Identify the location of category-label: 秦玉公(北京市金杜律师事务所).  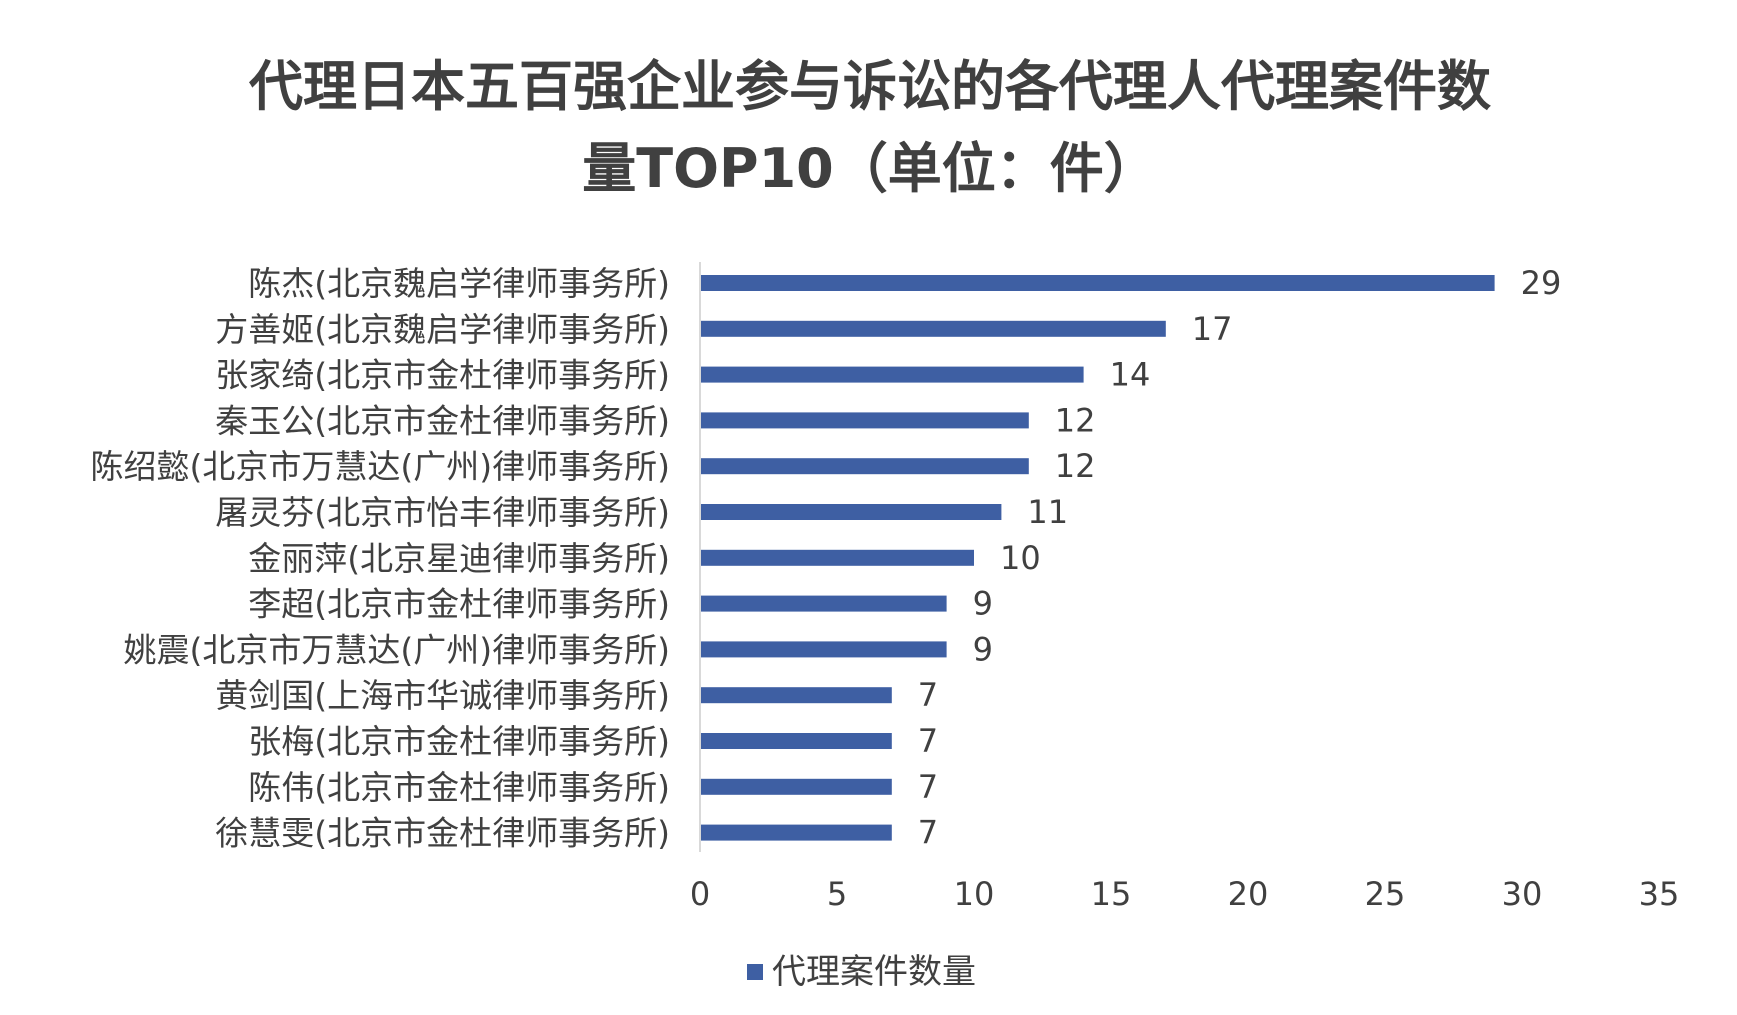
(442, 420).